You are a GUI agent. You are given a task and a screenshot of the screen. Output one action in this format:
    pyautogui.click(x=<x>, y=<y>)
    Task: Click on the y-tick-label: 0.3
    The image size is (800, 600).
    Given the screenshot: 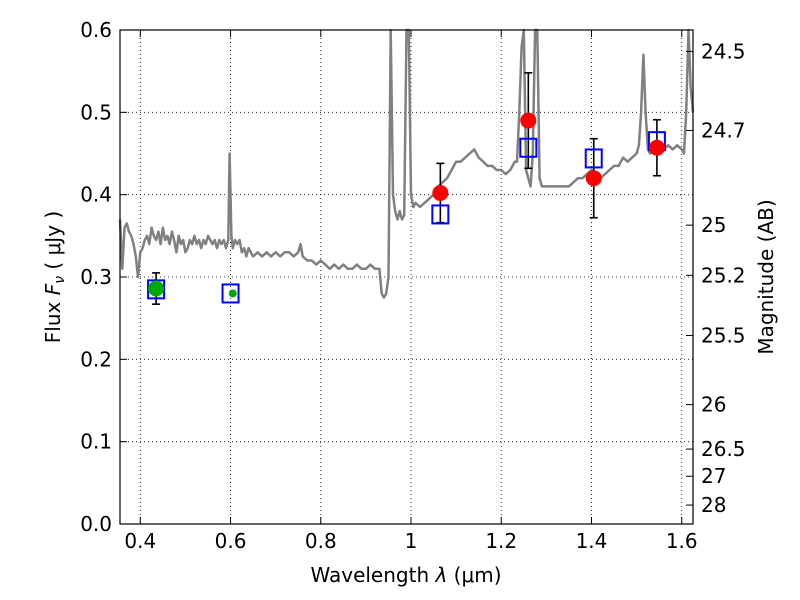 What is the action you would take?
    pyautogui.click(x=96, y=277)
    